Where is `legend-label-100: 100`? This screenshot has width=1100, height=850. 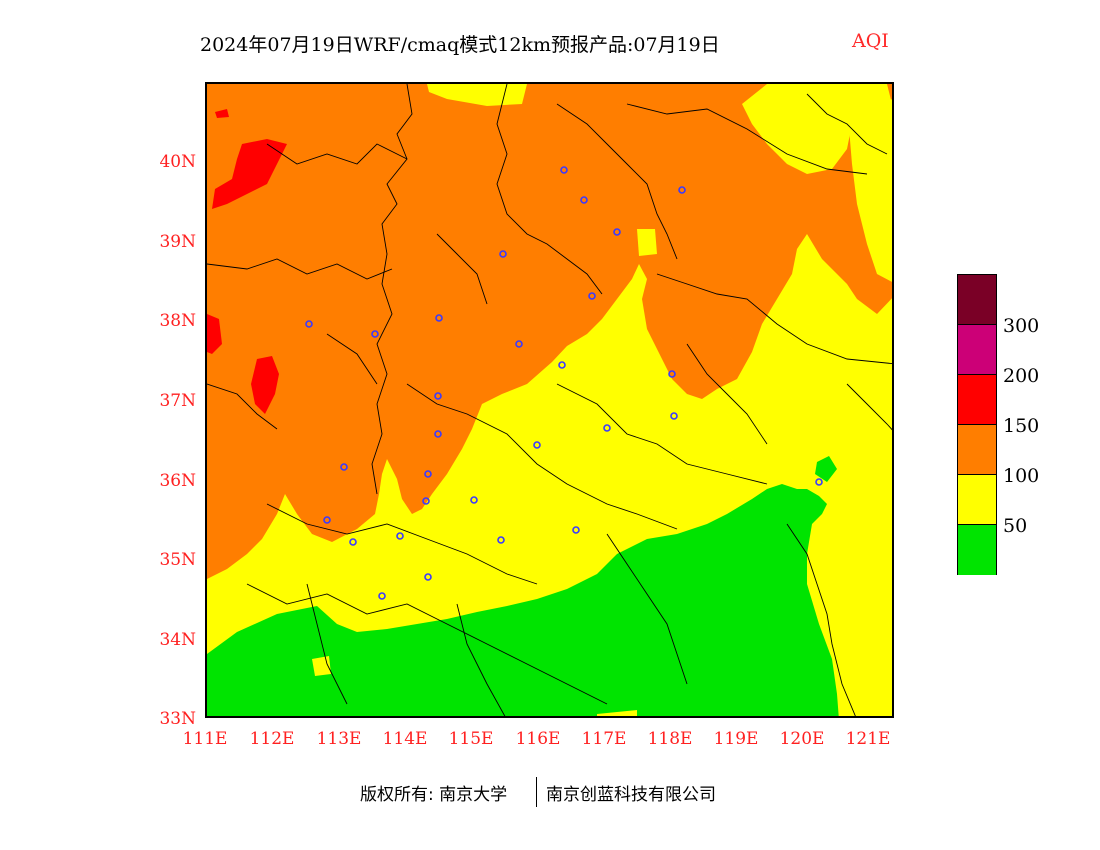
legend-label-100: 100 is located at coordinates (1021, 476).